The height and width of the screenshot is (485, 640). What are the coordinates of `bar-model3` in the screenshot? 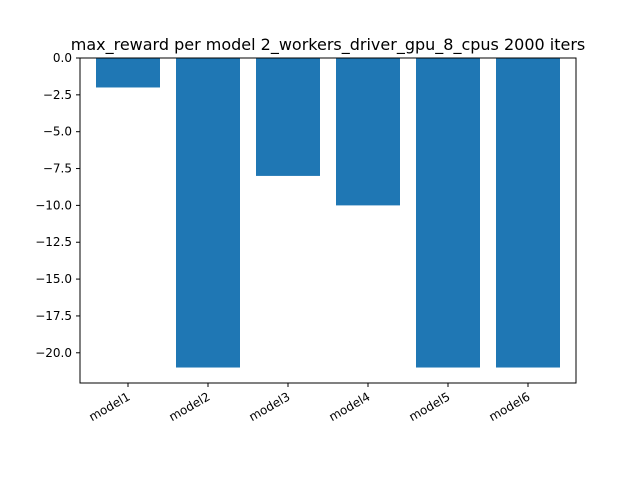 It's located at (288, 117).